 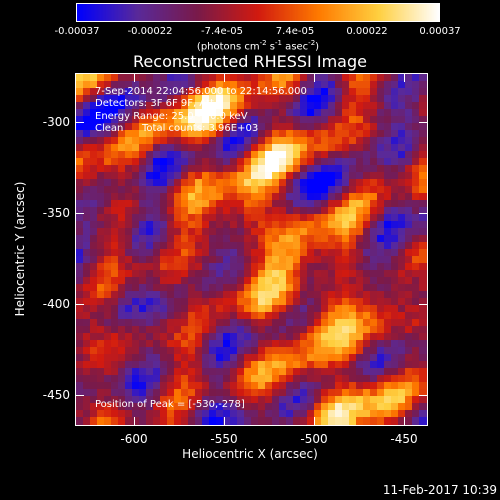 I want to click on energy-range-annotation: Energy Range: 25.0 - 50.0 keV, so click(x=171, y=116).